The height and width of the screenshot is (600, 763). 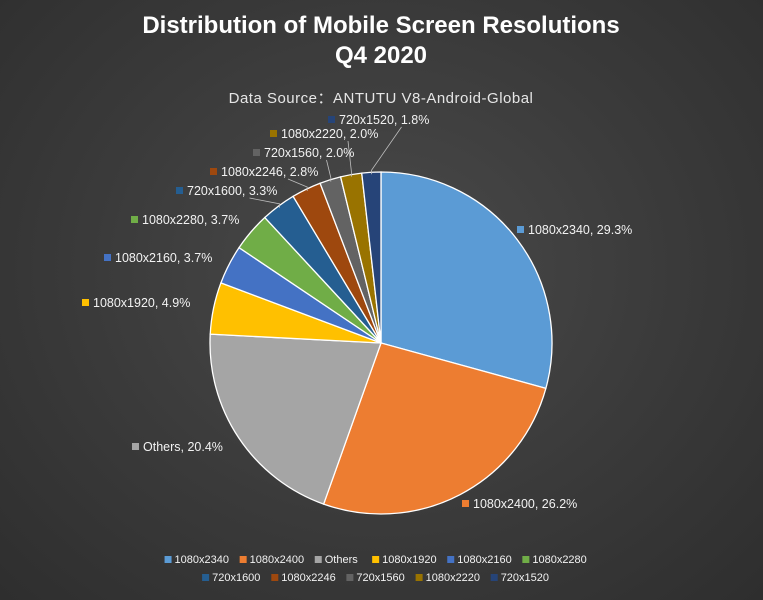 I want to click on legend-item-1080x2340: 1080x2340, so click(x=196, y=560).